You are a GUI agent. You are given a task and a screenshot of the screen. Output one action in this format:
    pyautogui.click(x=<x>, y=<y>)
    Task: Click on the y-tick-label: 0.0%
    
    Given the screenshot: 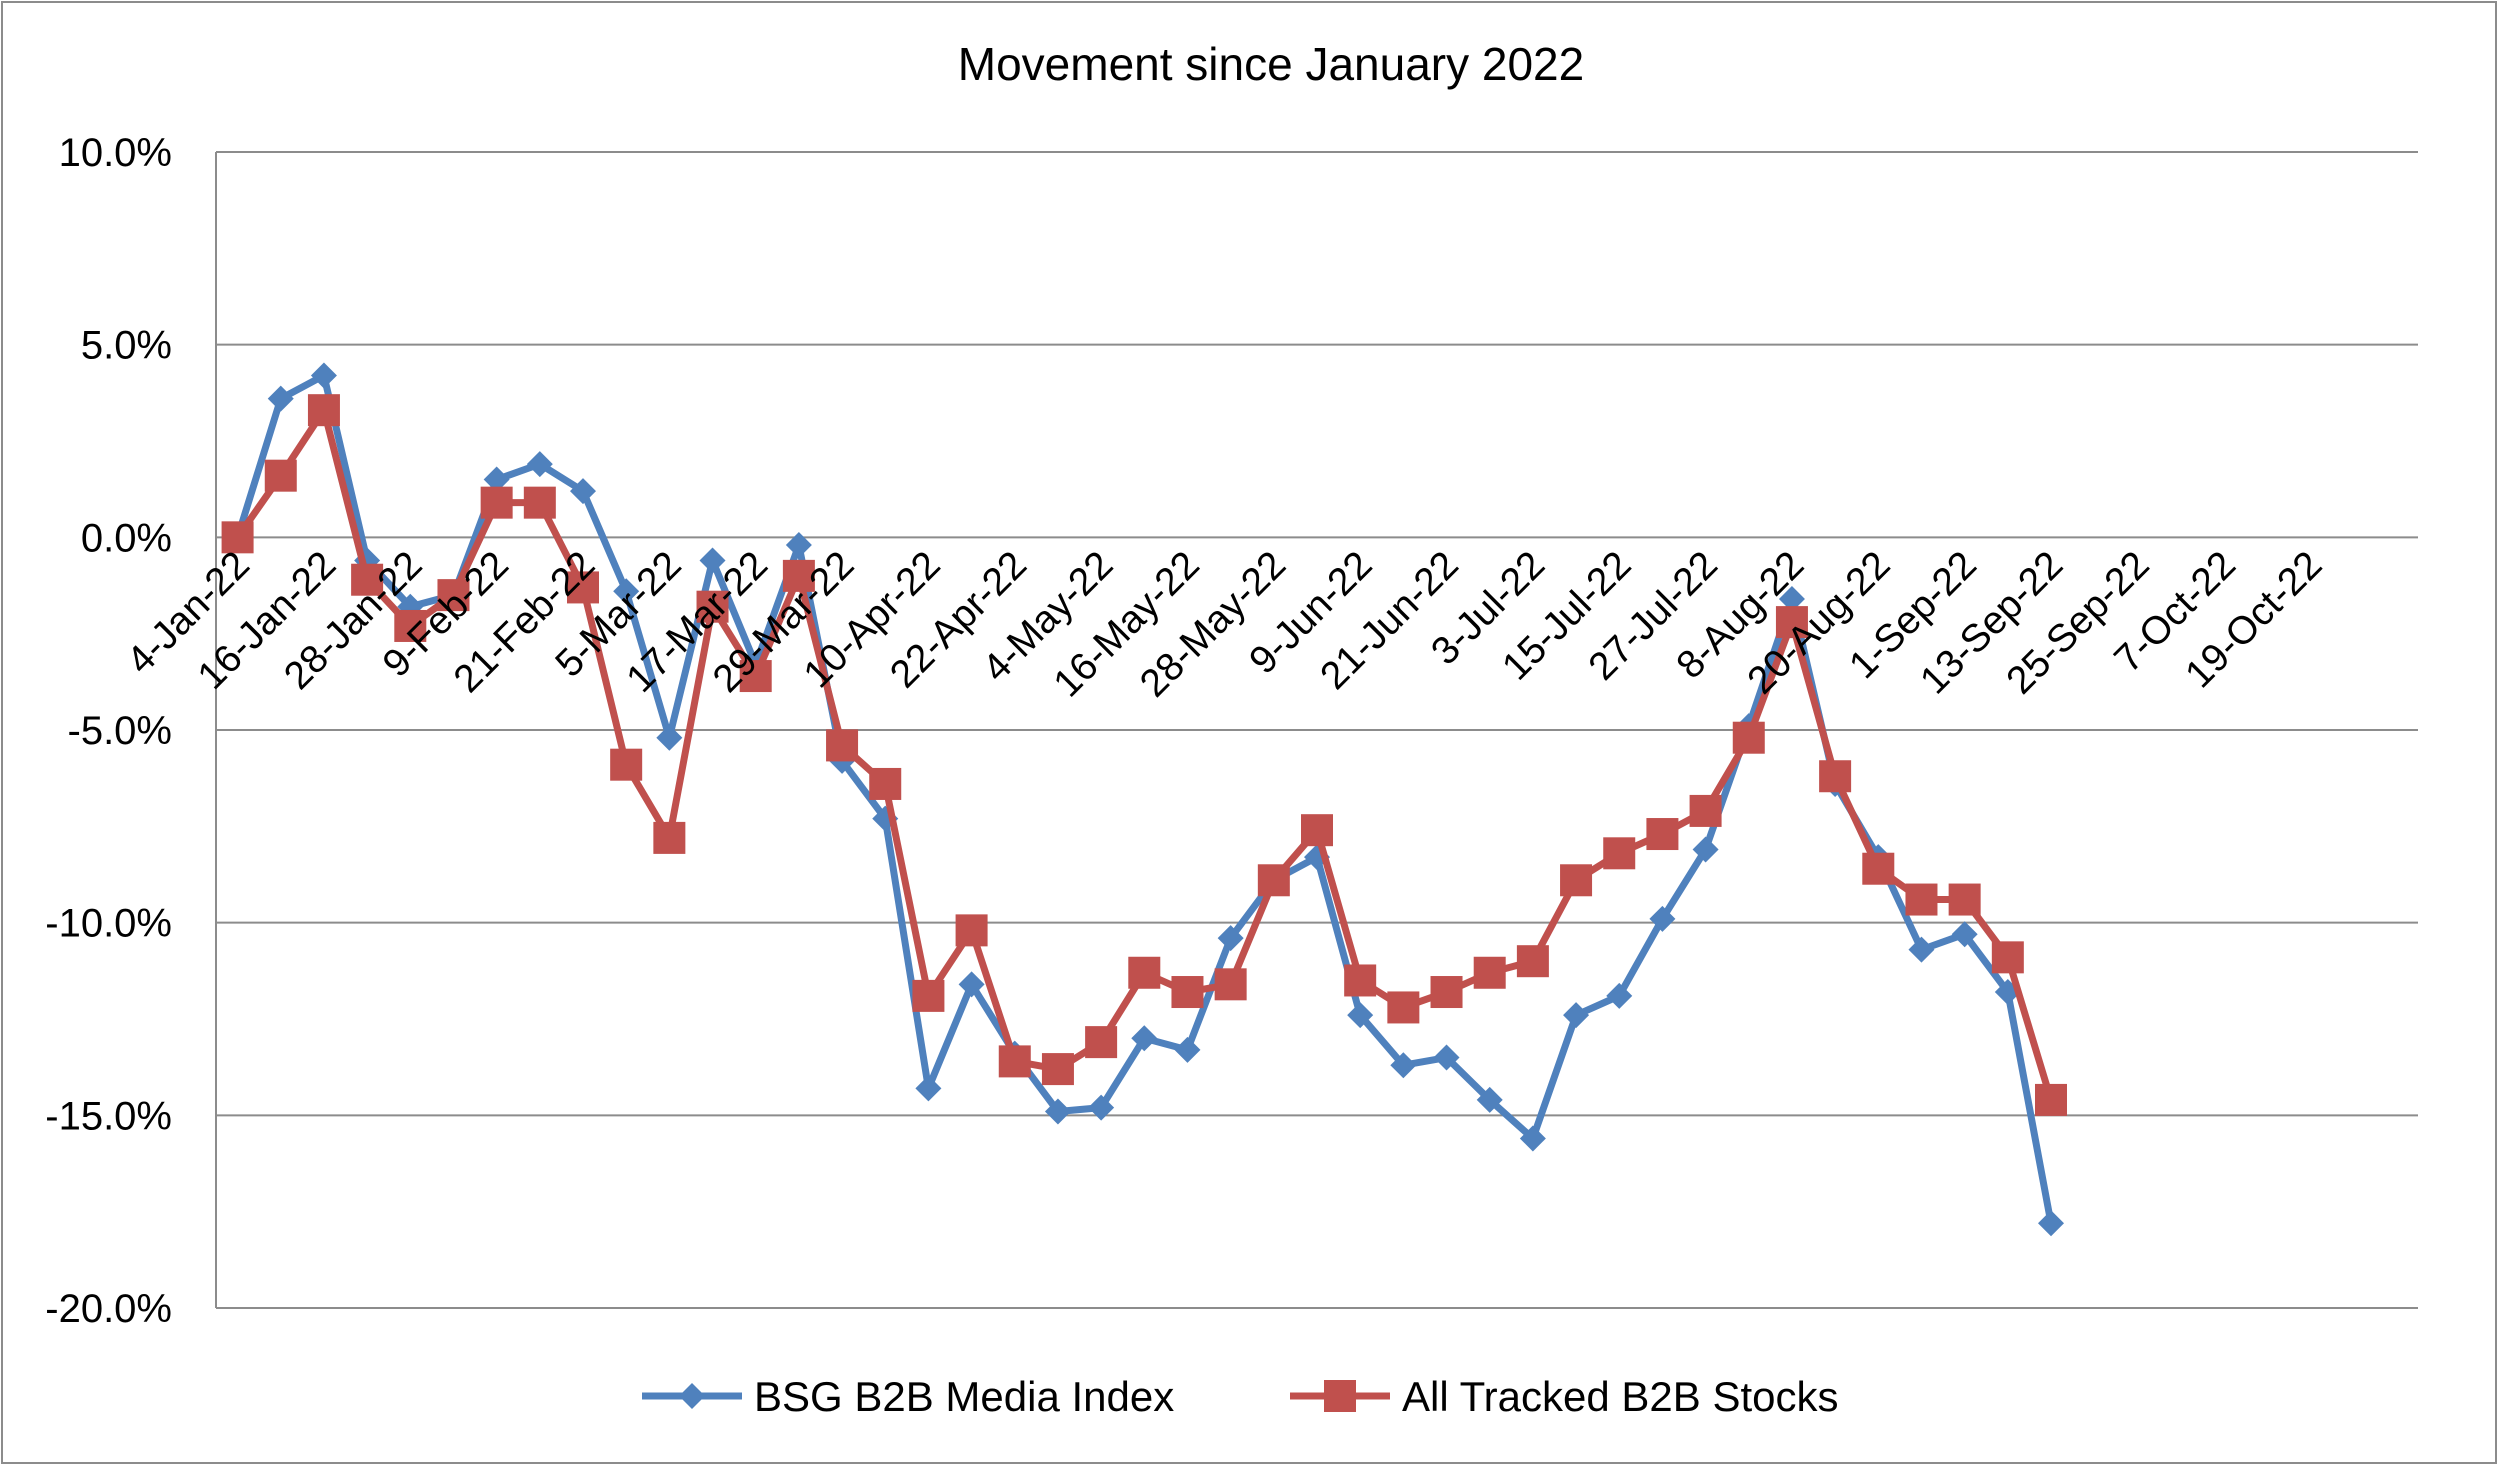 What is the action you would take?
    pyautogui.click(x=126, y=538)
    